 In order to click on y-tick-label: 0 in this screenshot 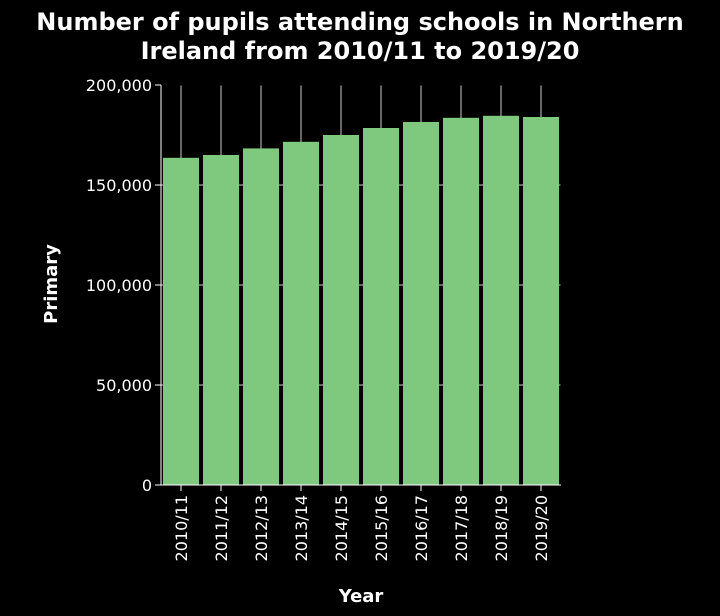, I will do `click(147, 485)`.